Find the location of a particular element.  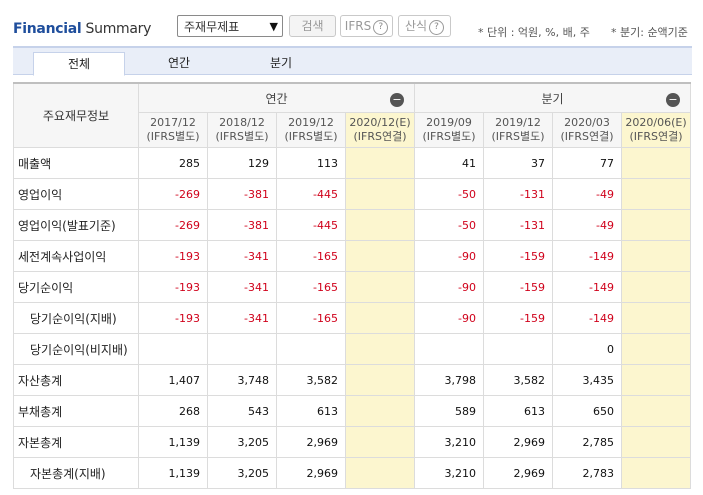

table-row: 영업이익(발표기준) -269 -381 -445 -50 -131 -49 is located at coordinates (352, 225).